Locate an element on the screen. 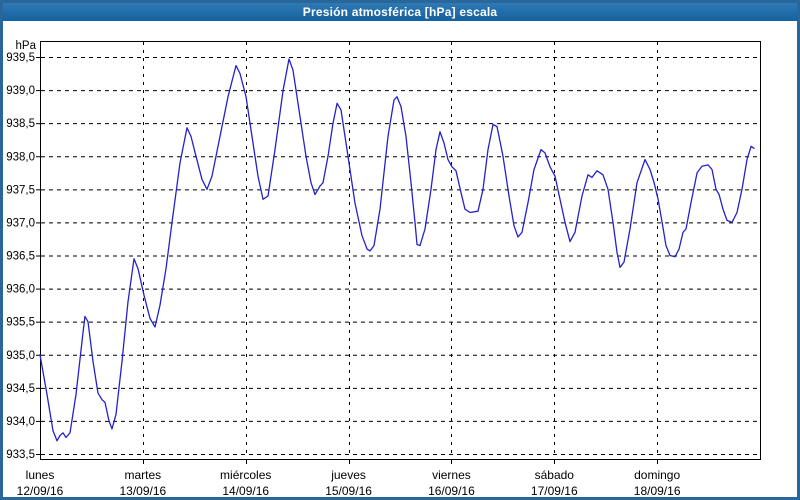  x-day-label: martes is located at coordinates (143, 475).